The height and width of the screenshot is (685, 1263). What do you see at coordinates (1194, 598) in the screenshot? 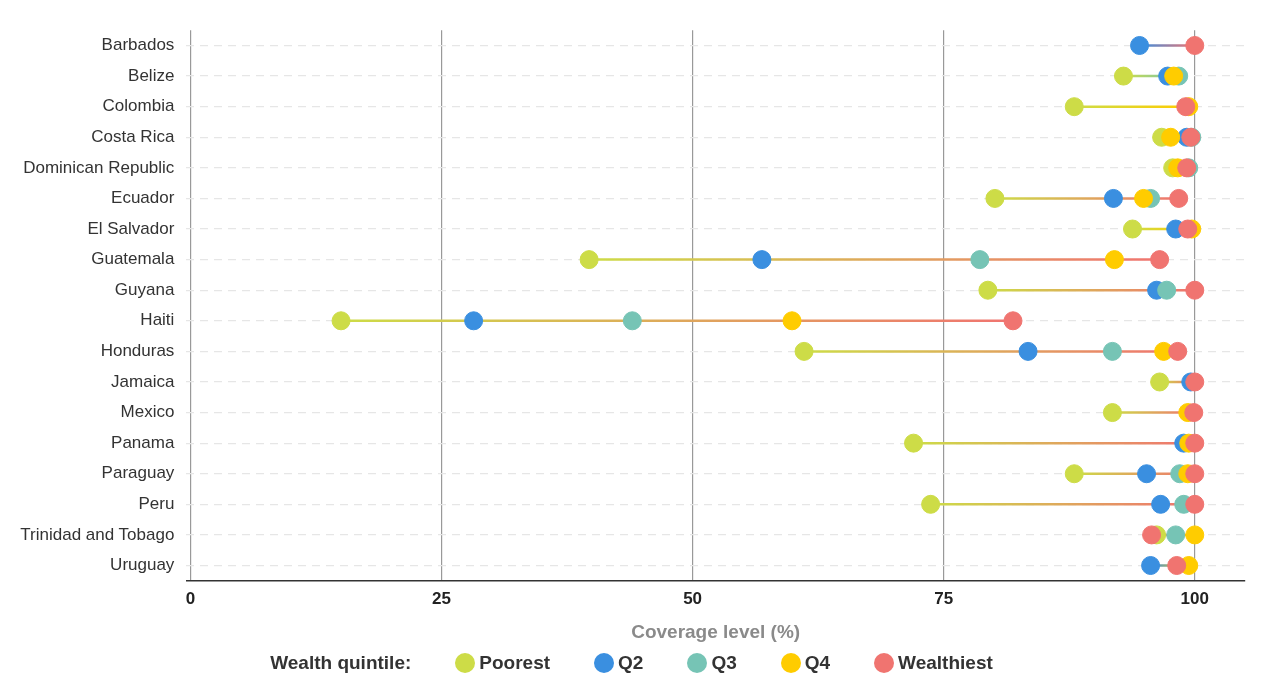
I see `x-tick-label: 100` at bounding box center [1194, 598].